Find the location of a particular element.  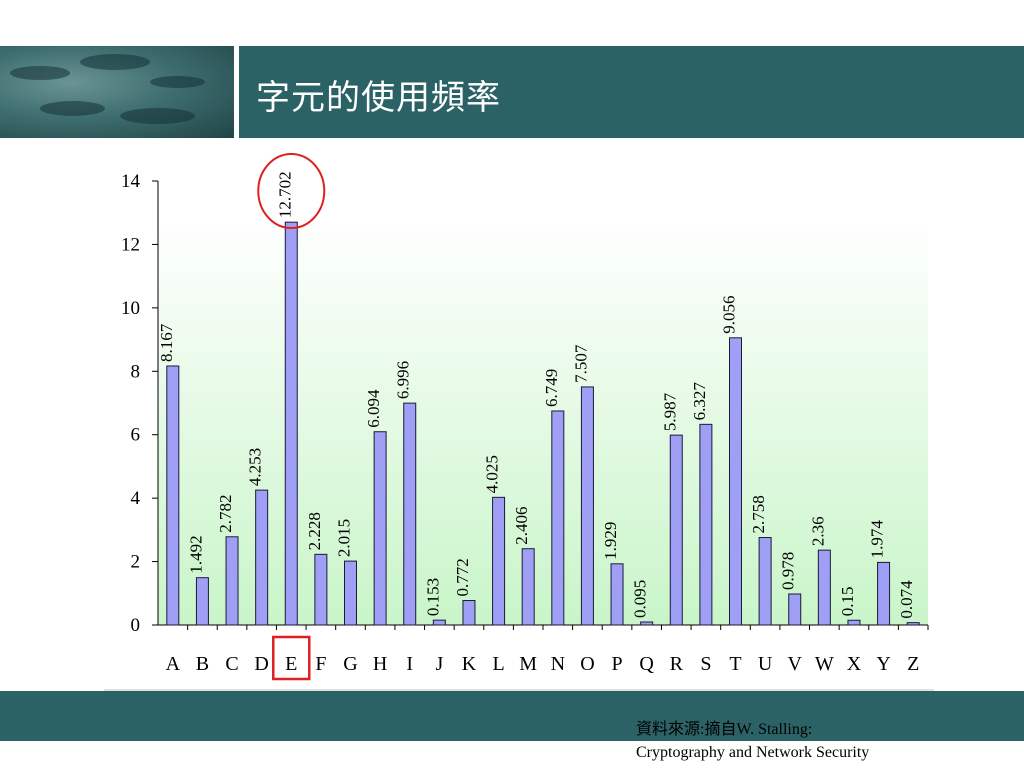

header-photo is located at coordinates (117, 92).